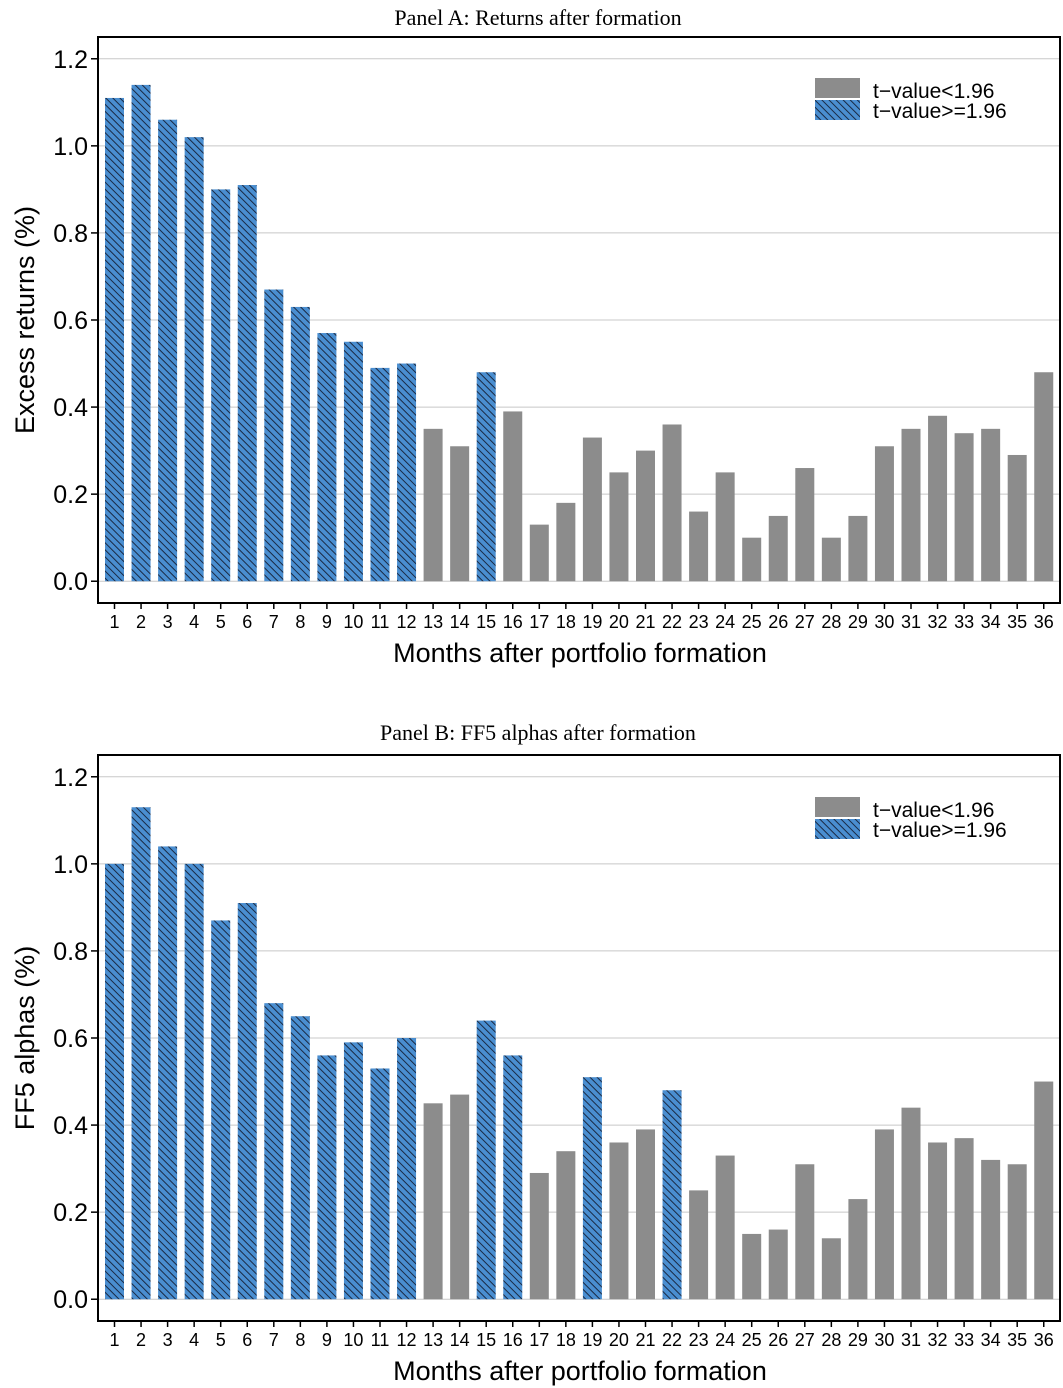 This screenshot has width=1063, height=1388. Describe the element at coordinates (70, 865) in the screenshot. I see `y-tick-label: 1.0` at that location.